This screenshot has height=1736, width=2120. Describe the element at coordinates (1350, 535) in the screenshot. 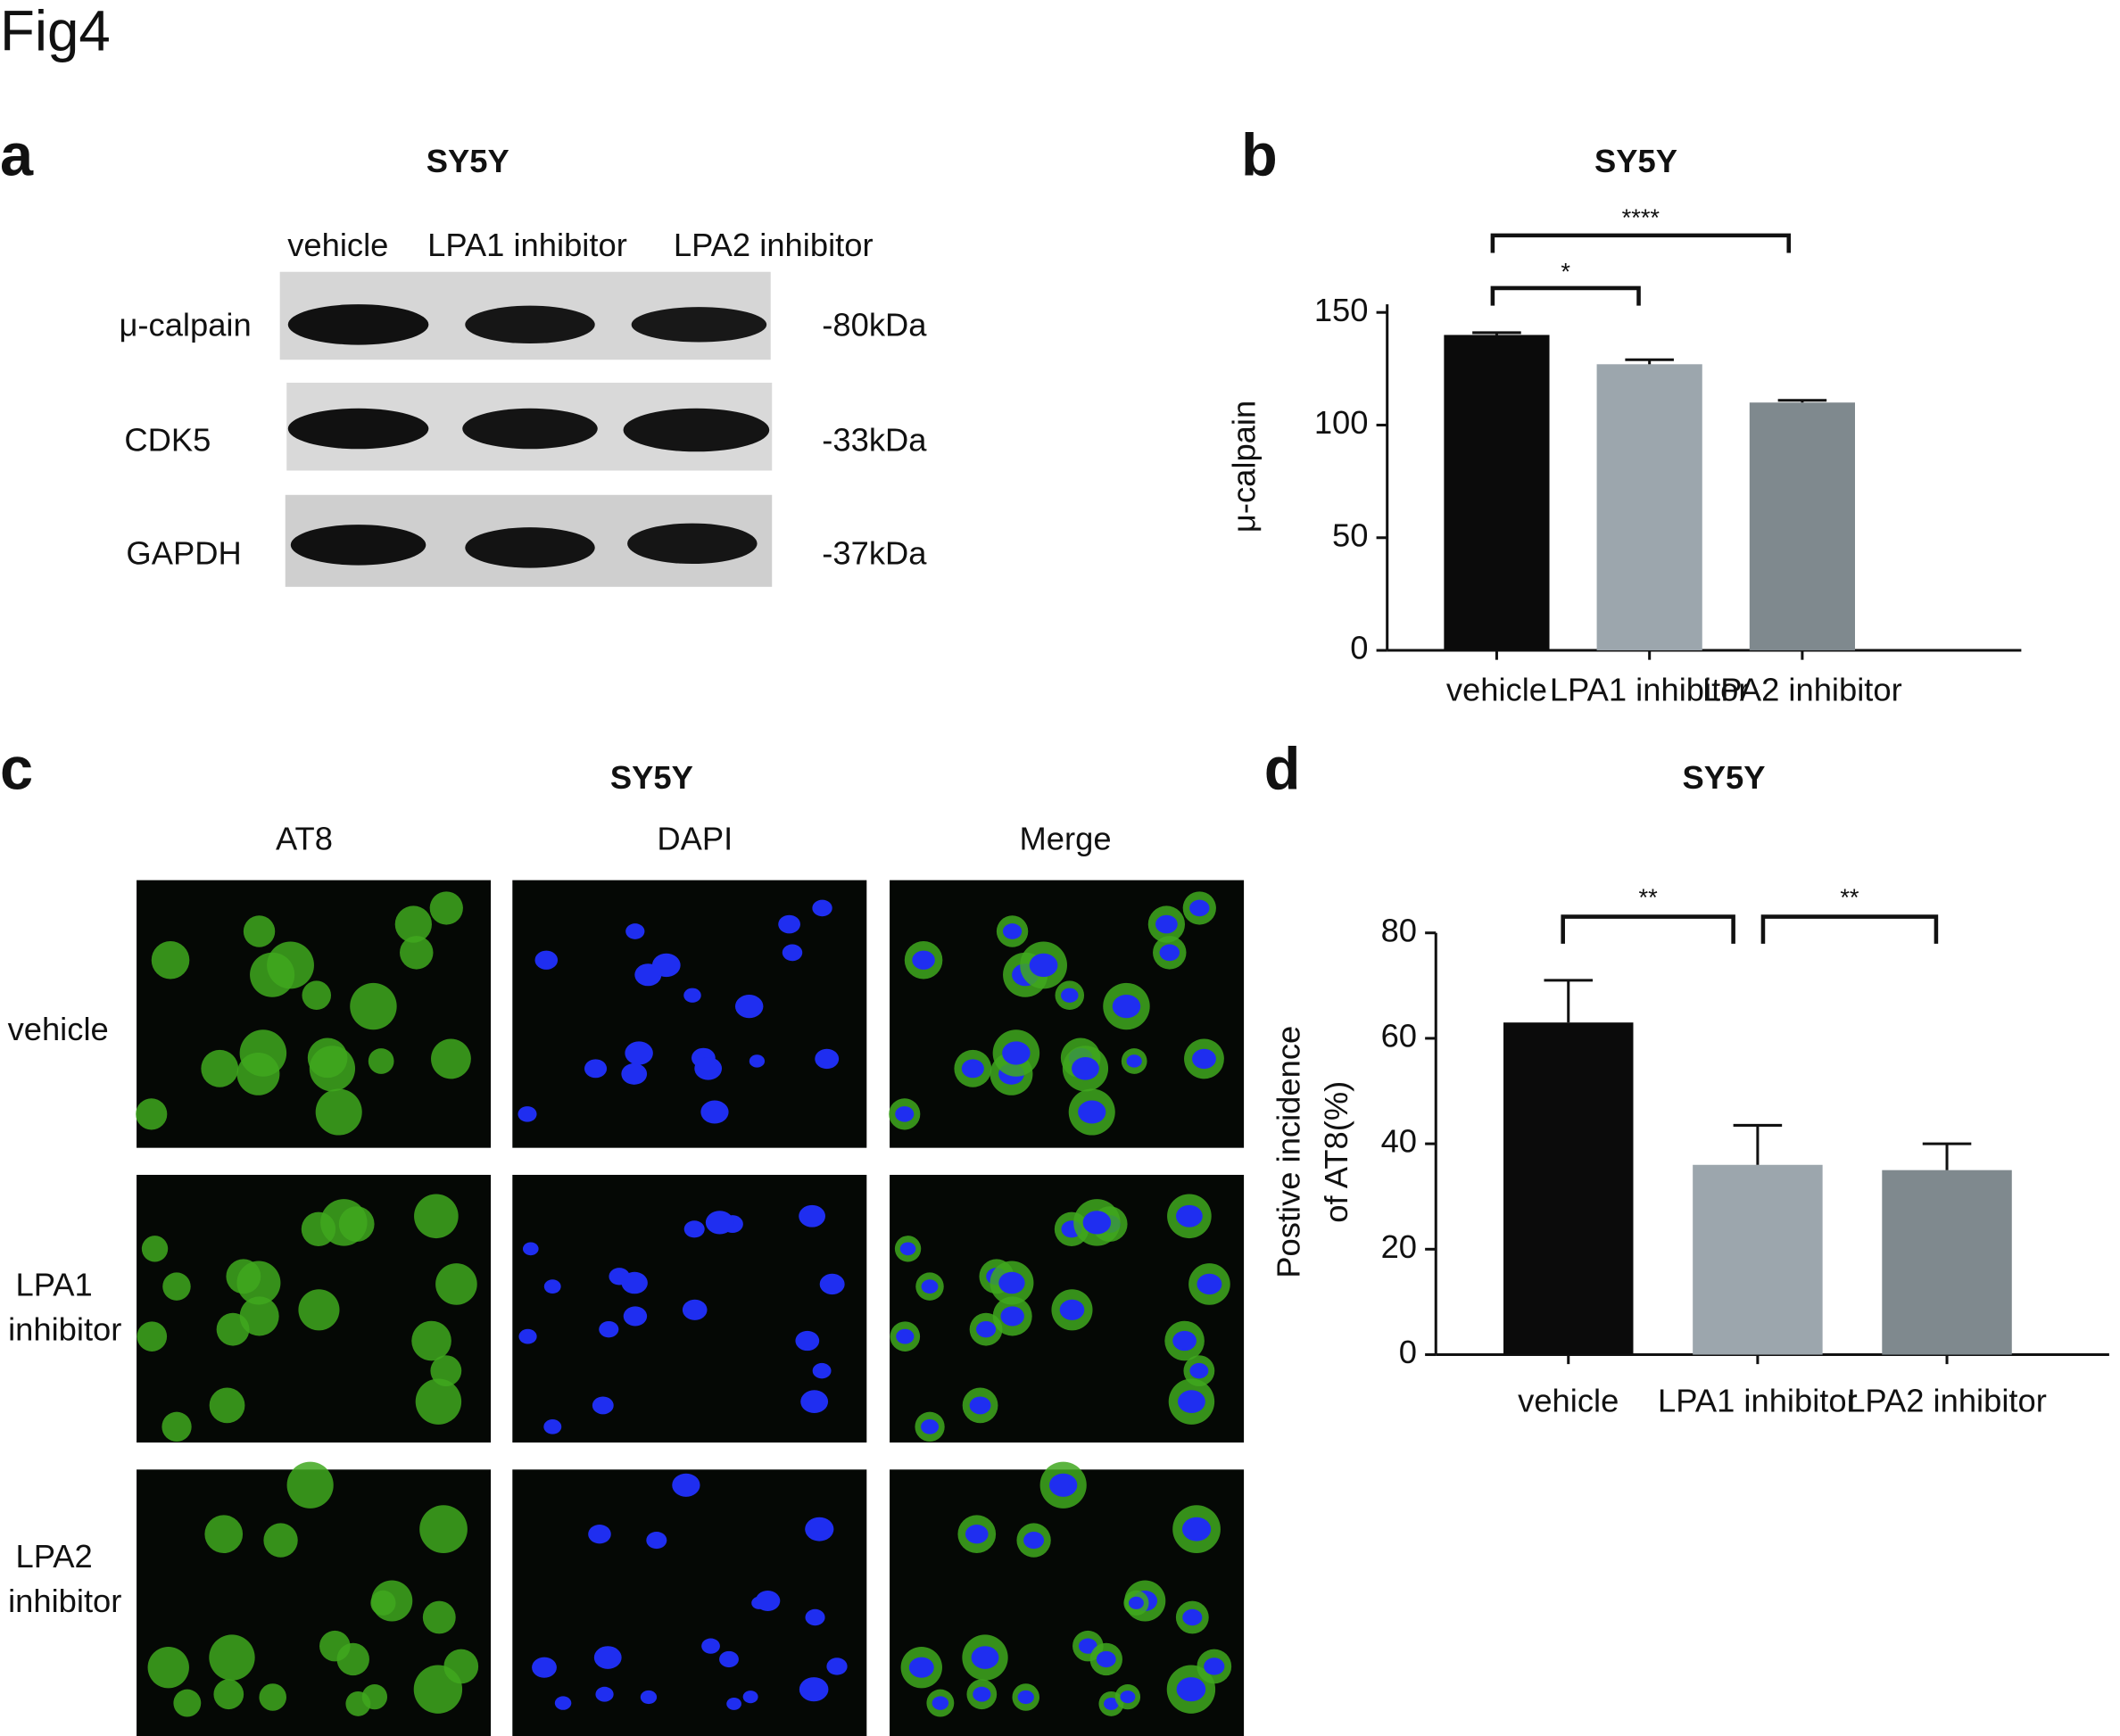

I see `y-tick-label: 50` at that location.